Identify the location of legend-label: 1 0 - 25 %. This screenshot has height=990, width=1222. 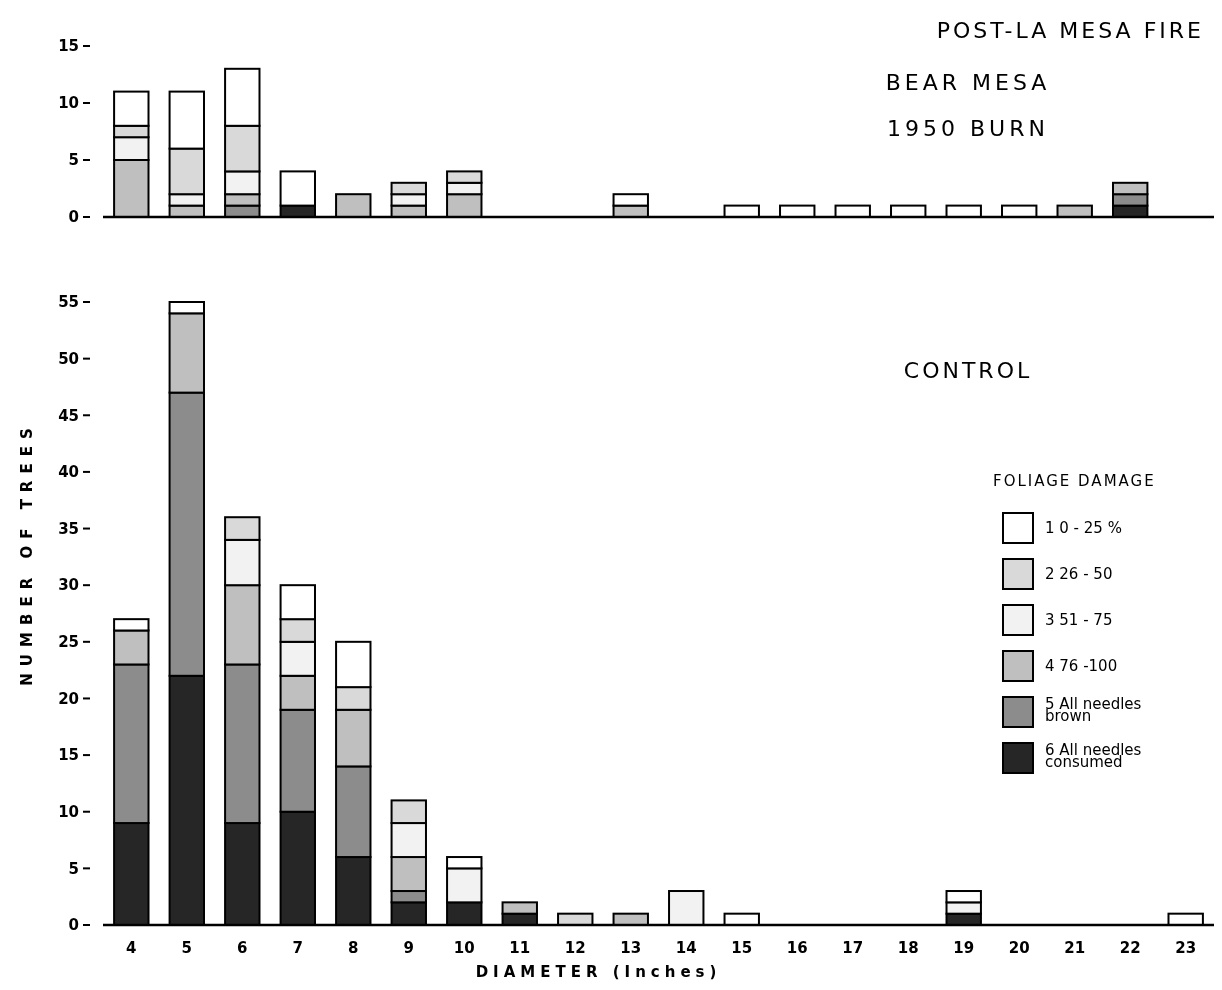
(1083, 528).